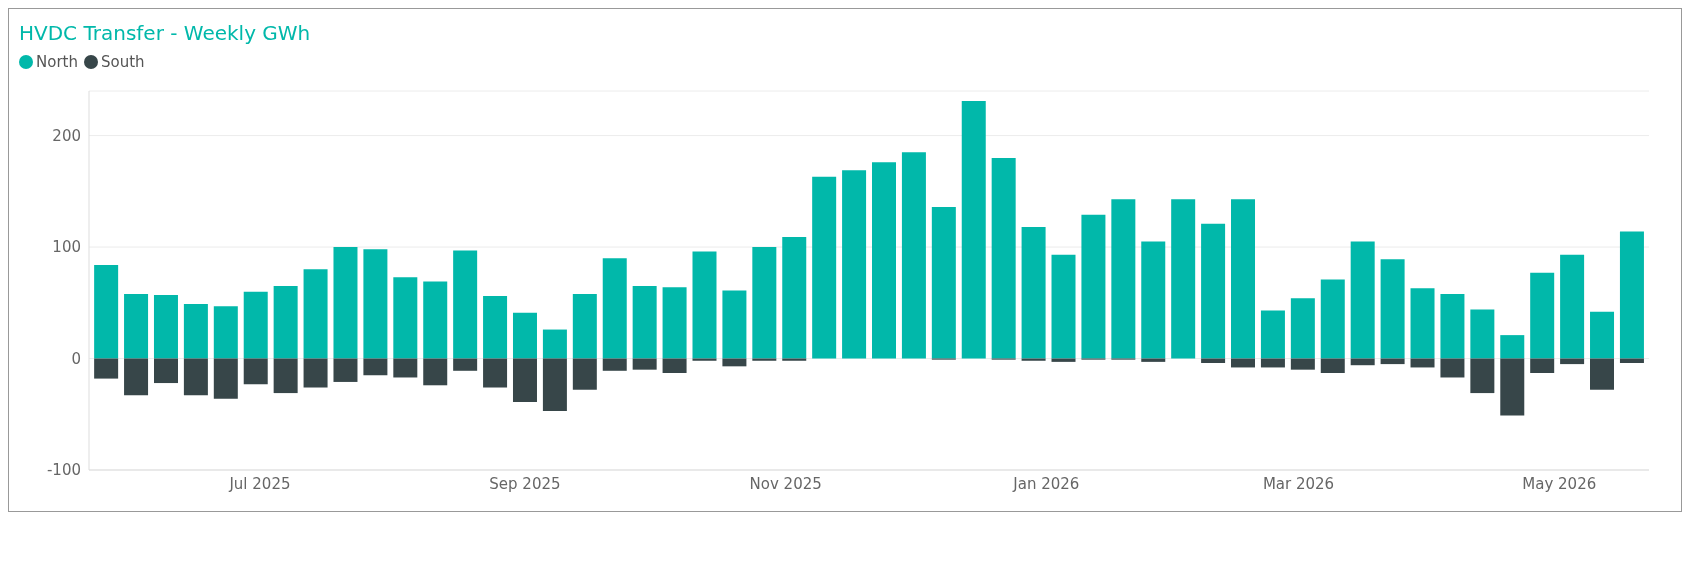  I want to click on legend-label: South, so click(122, 62).